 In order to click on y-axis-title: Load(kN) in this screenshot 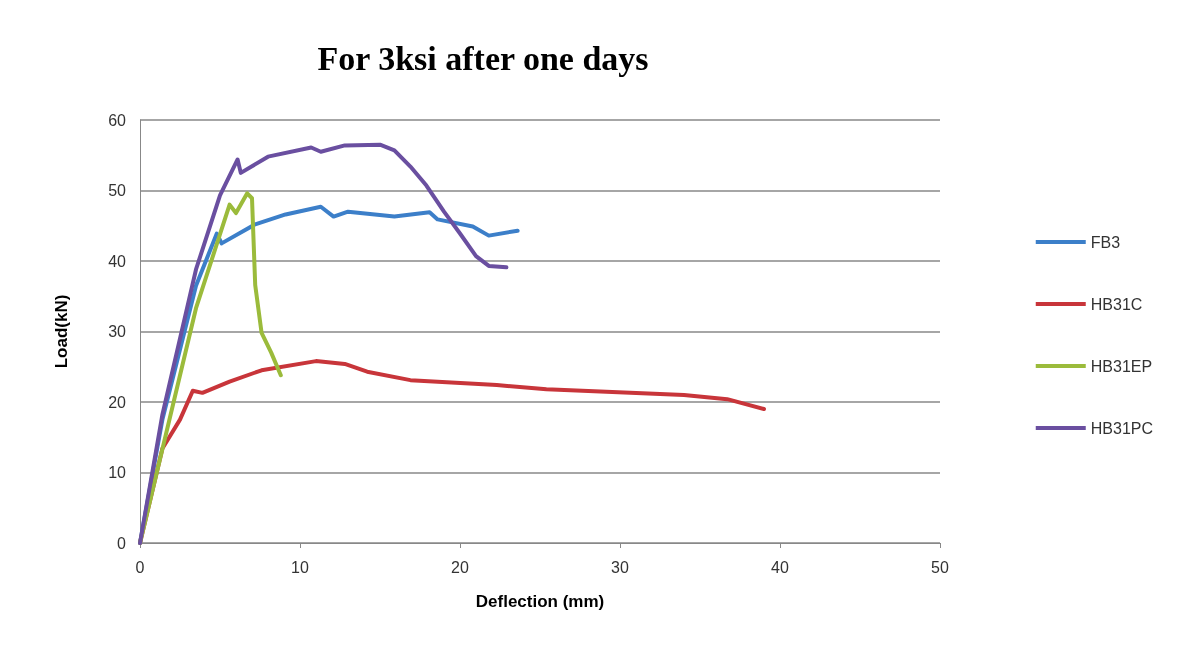, I will do `click(61, 331)`.